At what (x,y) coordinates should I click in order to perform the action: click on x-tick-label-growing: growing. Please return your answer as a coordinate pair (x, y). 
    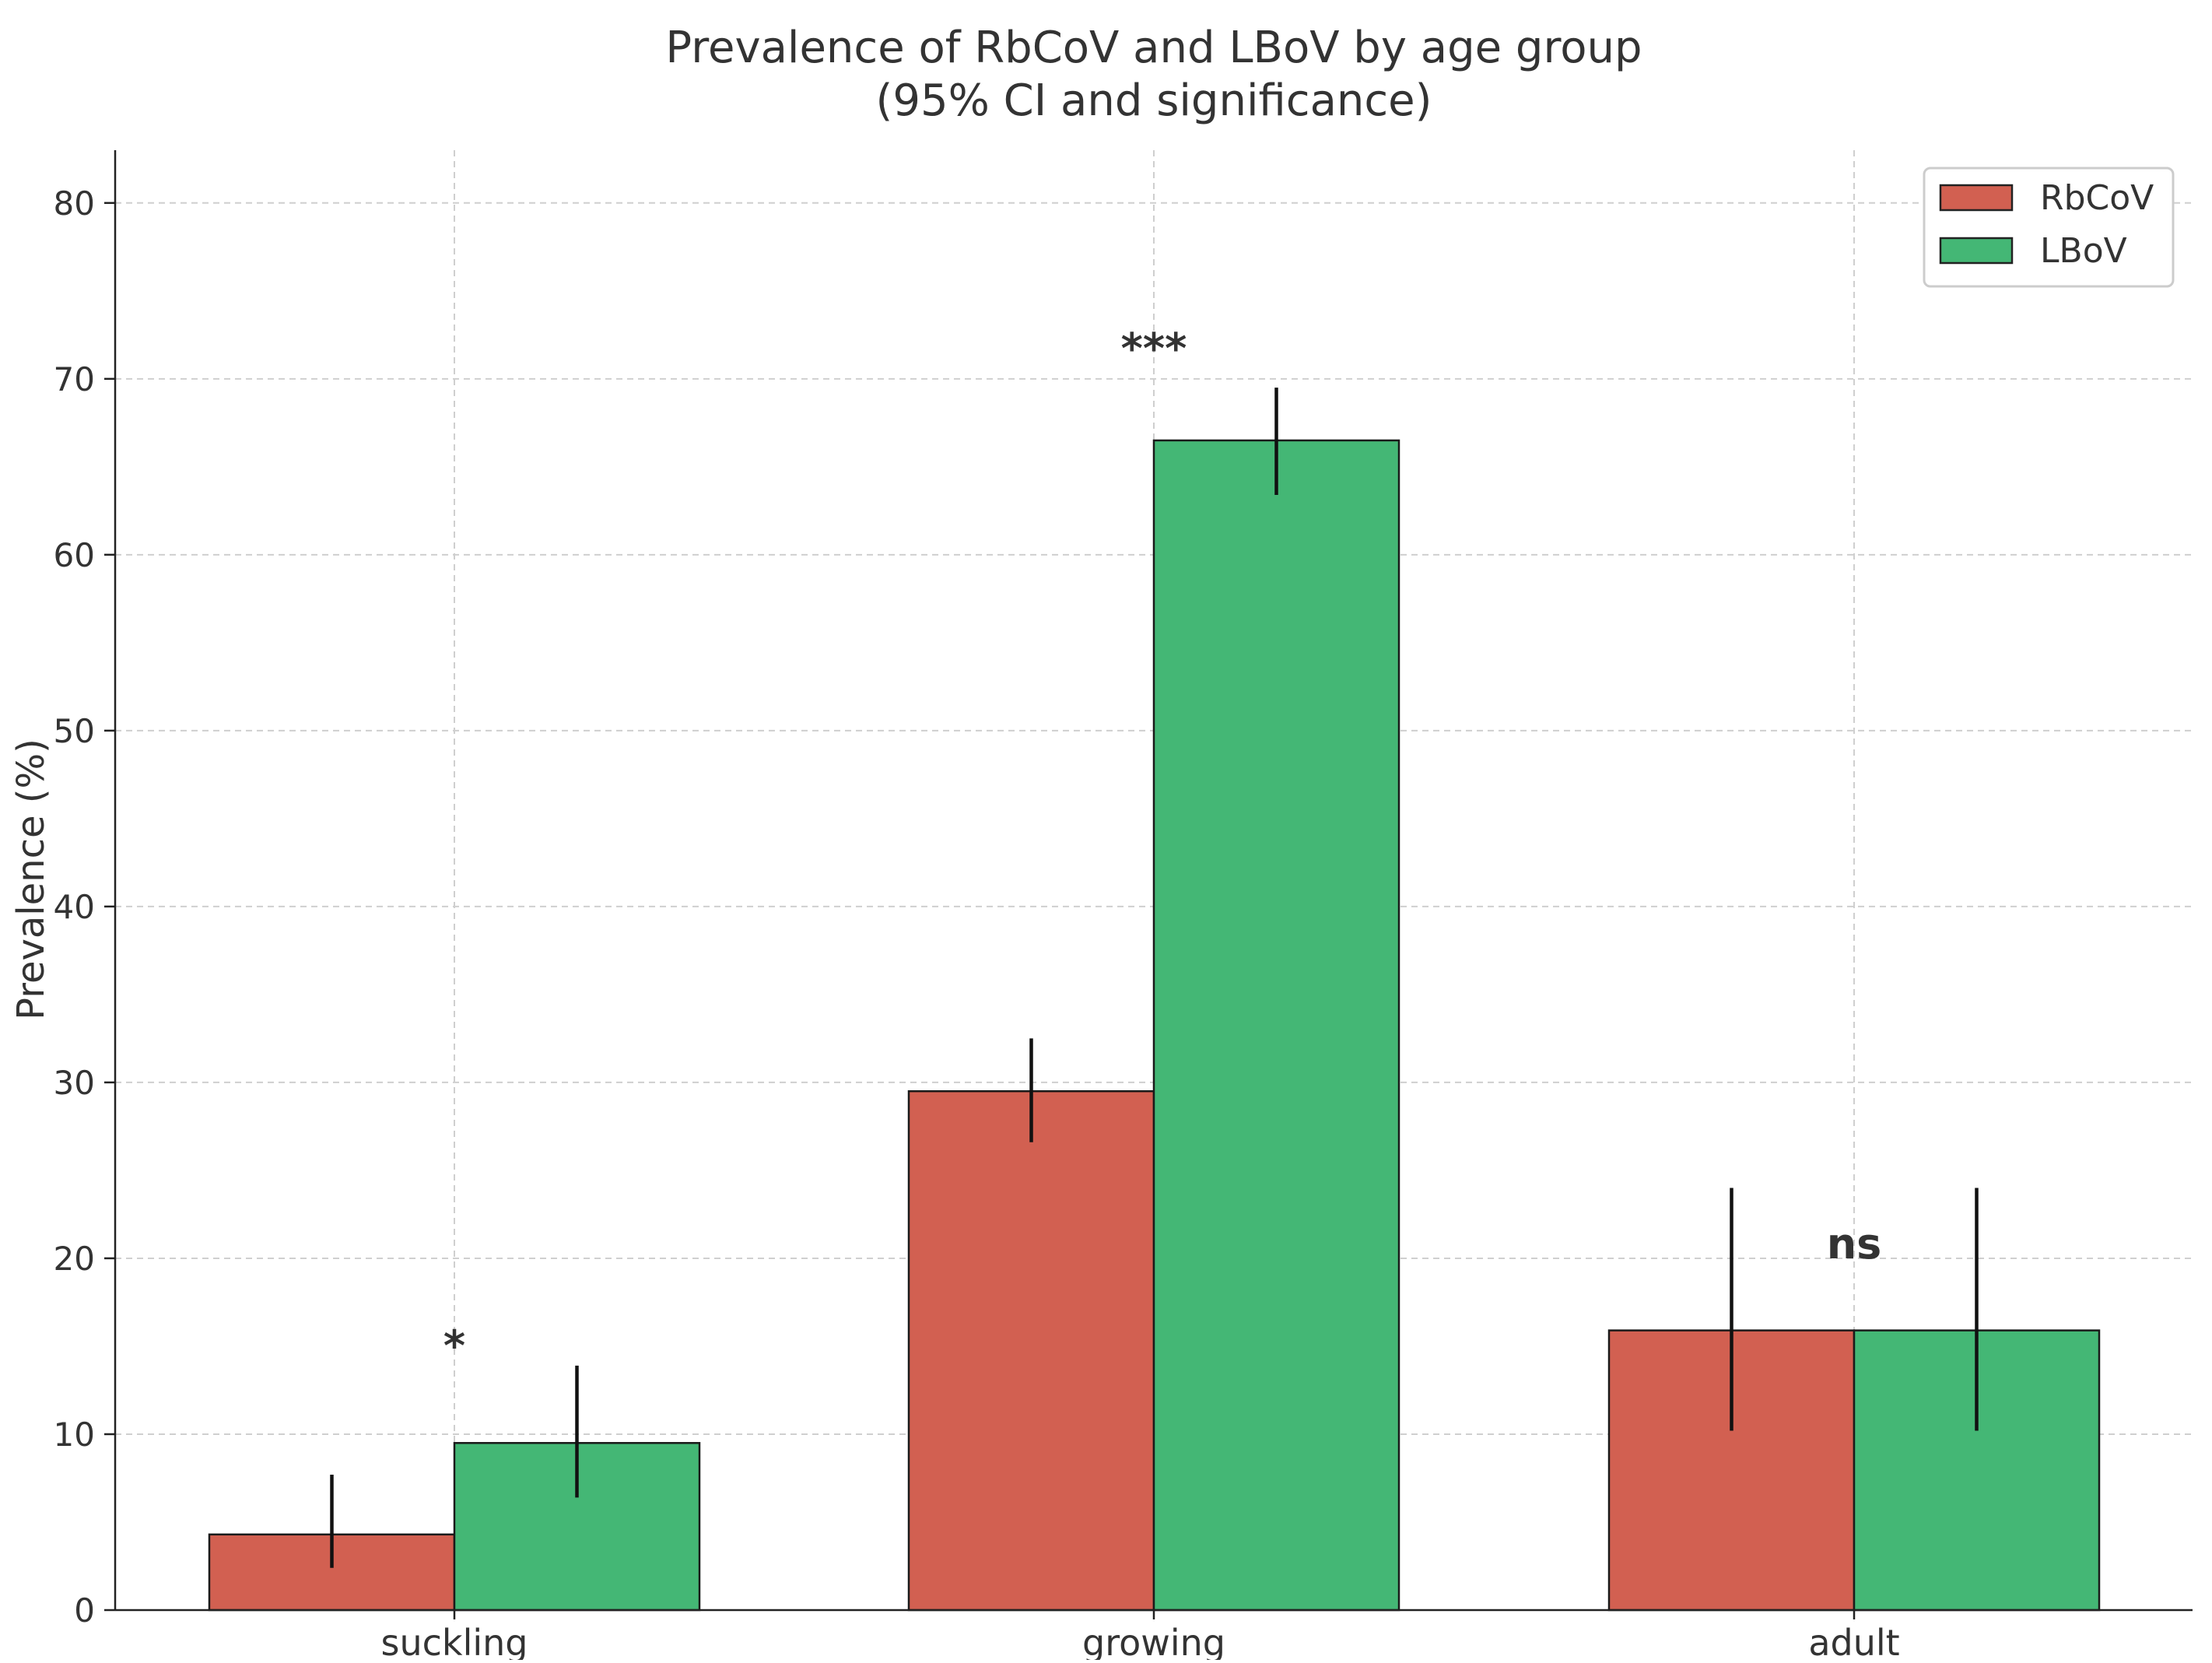
    Looking at the image, I should click on (1154, 1641).